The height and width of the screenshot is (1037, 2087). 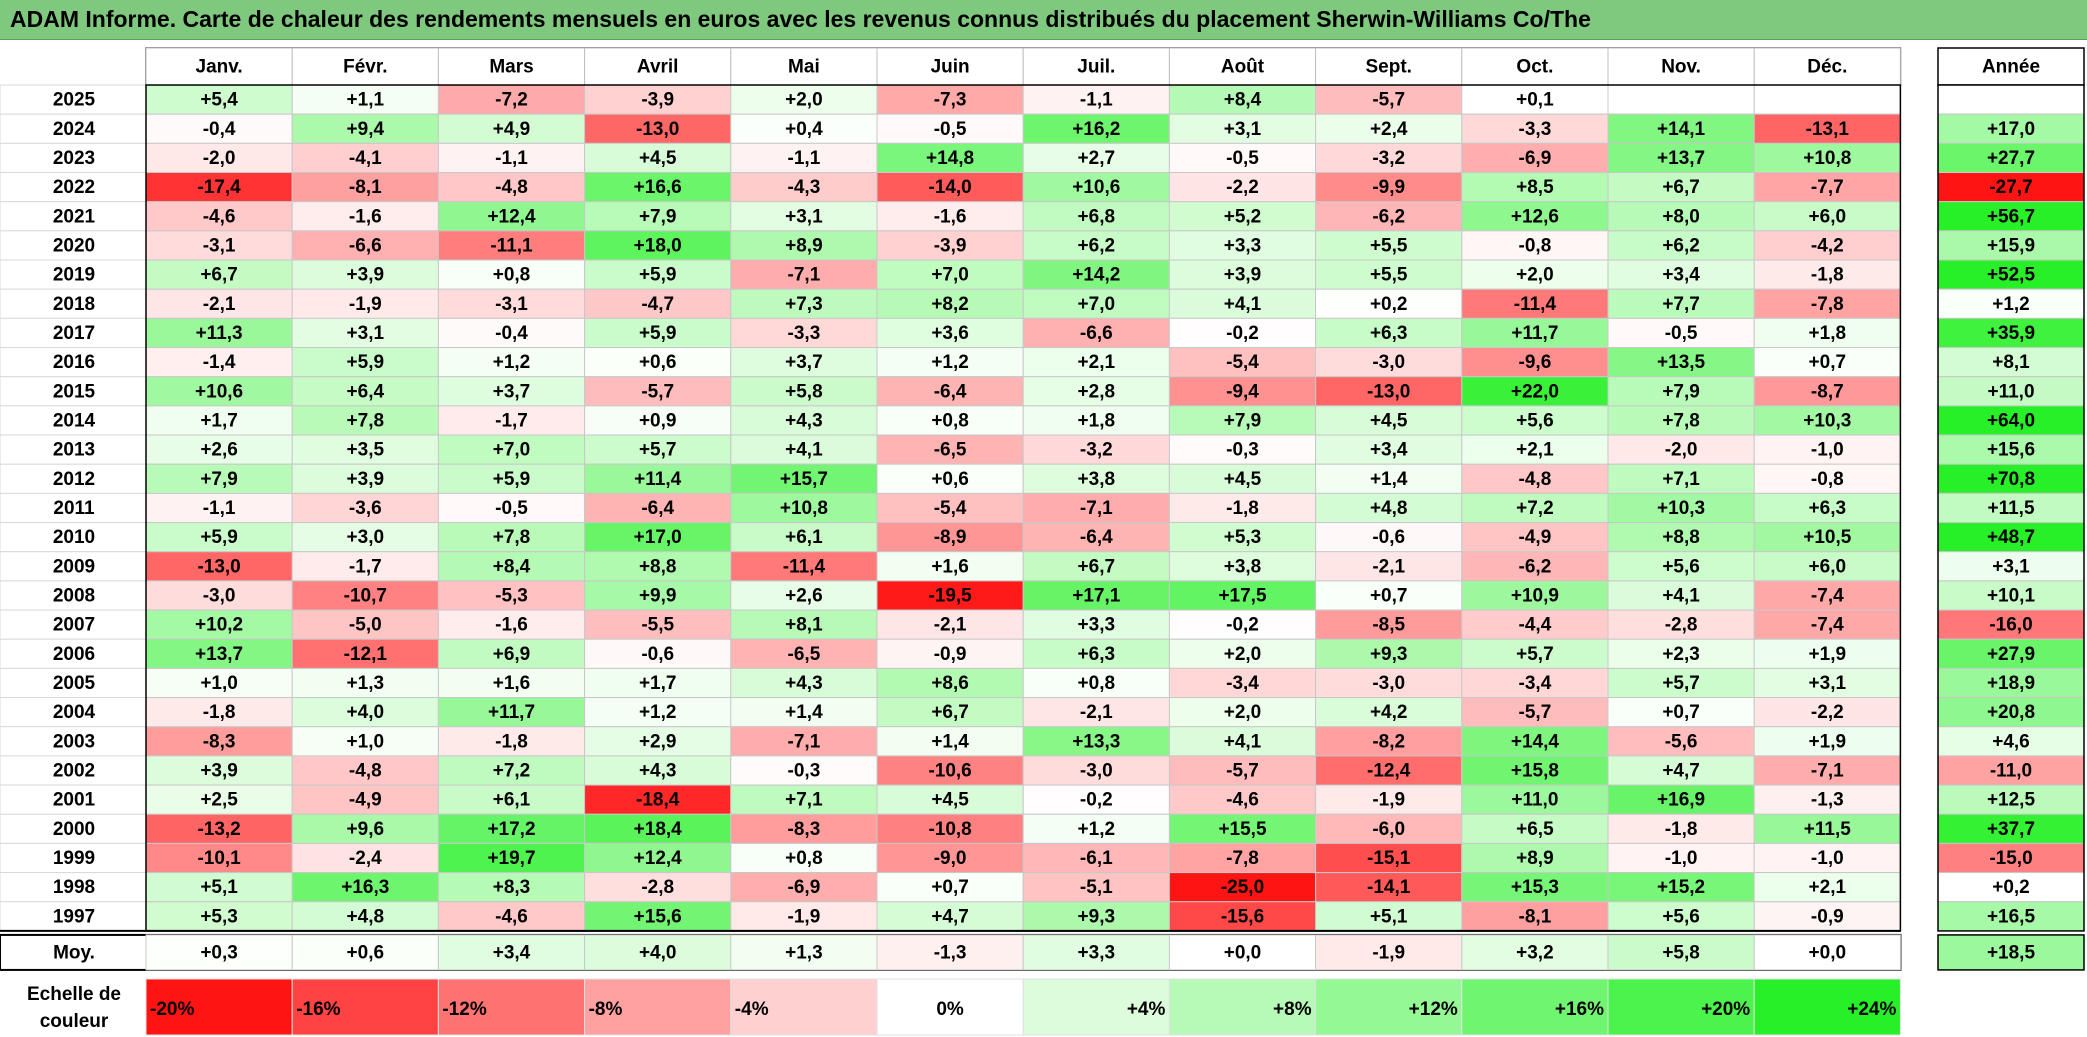 I want to click on average-cell-value: +3,2, so click(x=1535, y=952).